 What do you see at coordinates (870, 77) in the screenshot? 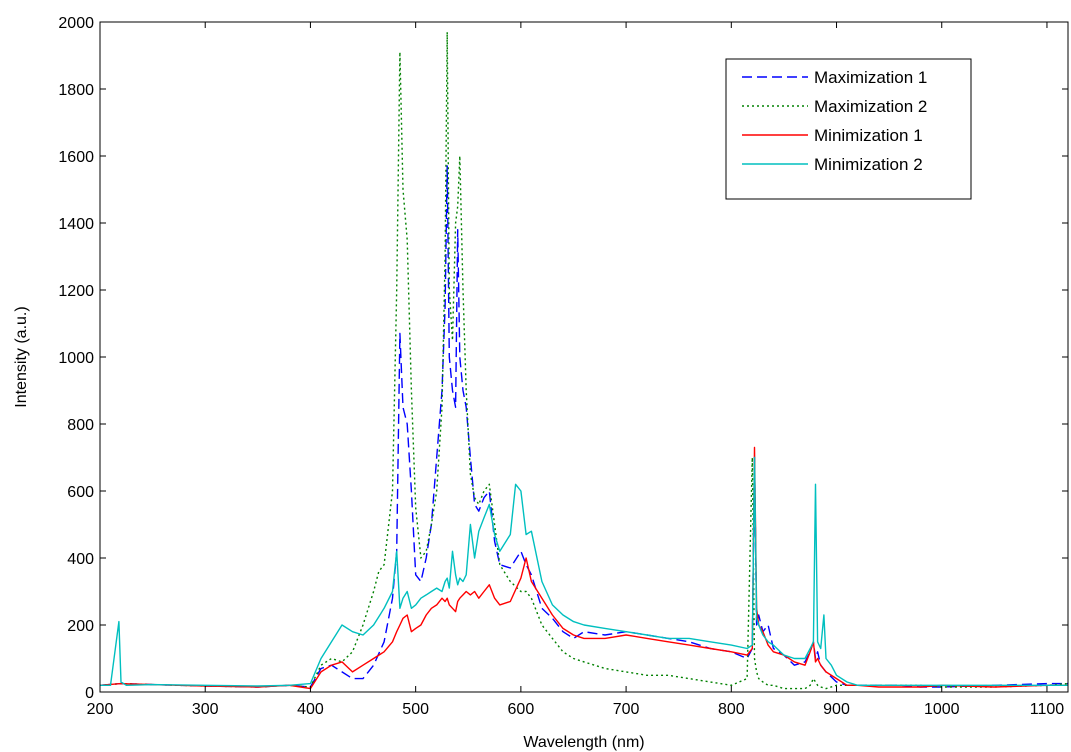
I see `legend-label: Maximization 1` at bounding box center [870, 77].